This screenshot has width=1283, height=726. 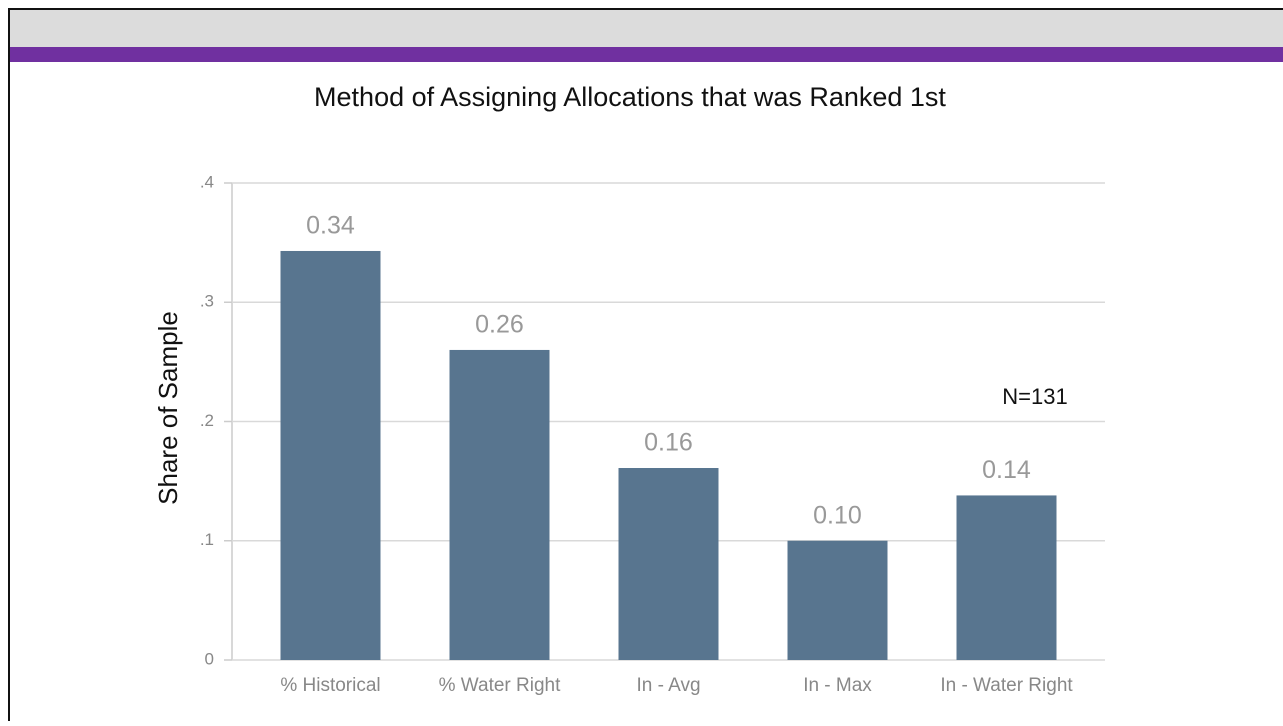 What do you see at coordinates (668, 443) in the screenshot?
I see `value-label: 0.16` at bounding box center [668, 443].